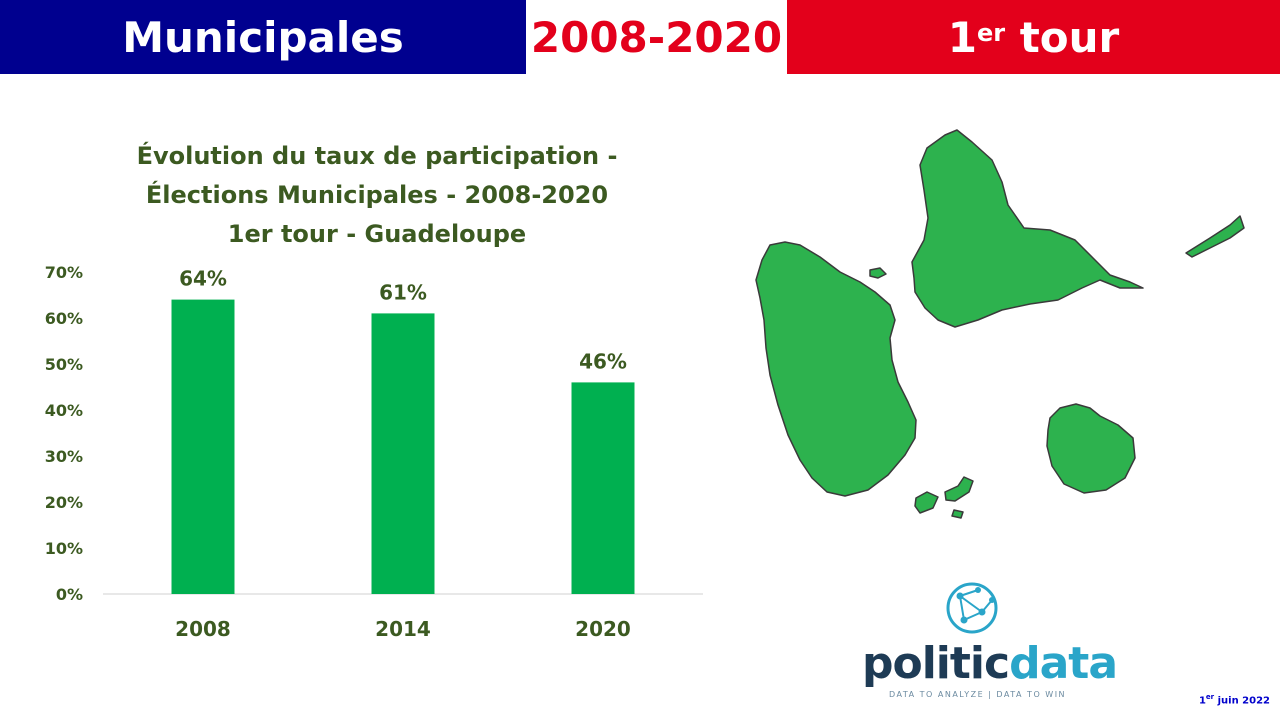  Describe the element at coordinates (203, 446) in the screenshot. I see `bar-2008` at that location.